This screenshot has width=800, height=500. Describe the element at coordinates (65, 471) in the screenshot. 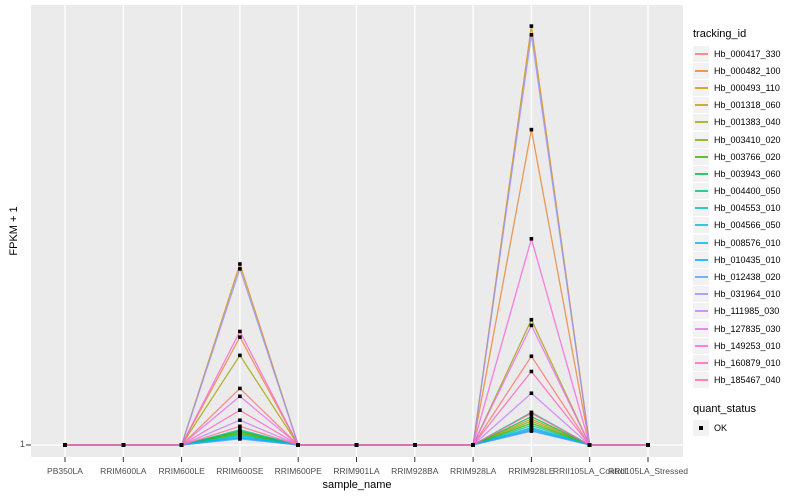

I see `x-tick-label-PB350LA: PB350LA` at that location.